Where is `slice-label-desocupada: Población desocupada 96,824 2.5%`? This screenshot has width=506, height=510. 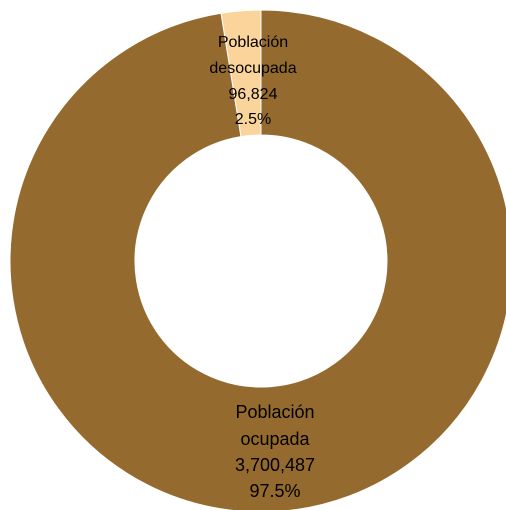 slice-label-desocupada: Población desocupada 96,824 2.5% is located at coordinates (252, 81).